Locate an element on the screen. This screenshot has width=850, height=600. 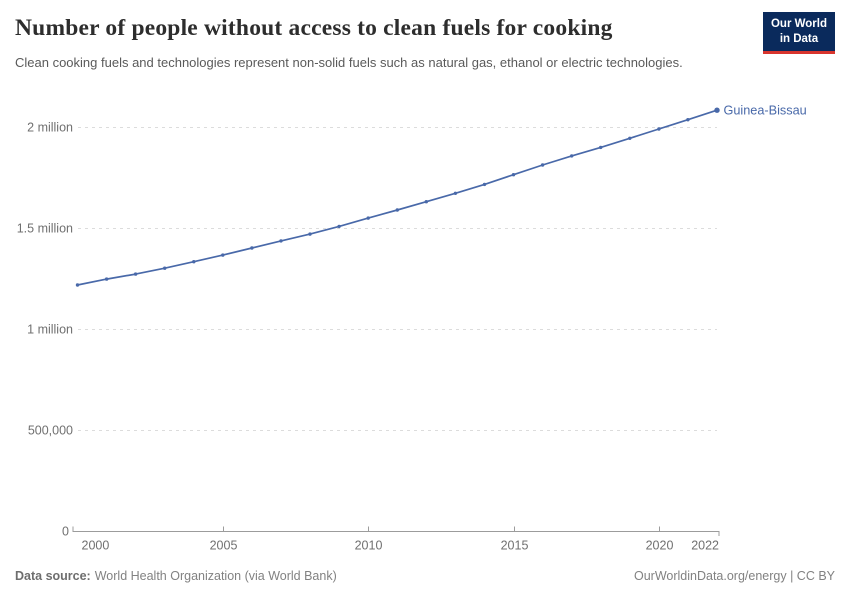
owid-logo: Our World in Data is located at coordinates (798, 33).